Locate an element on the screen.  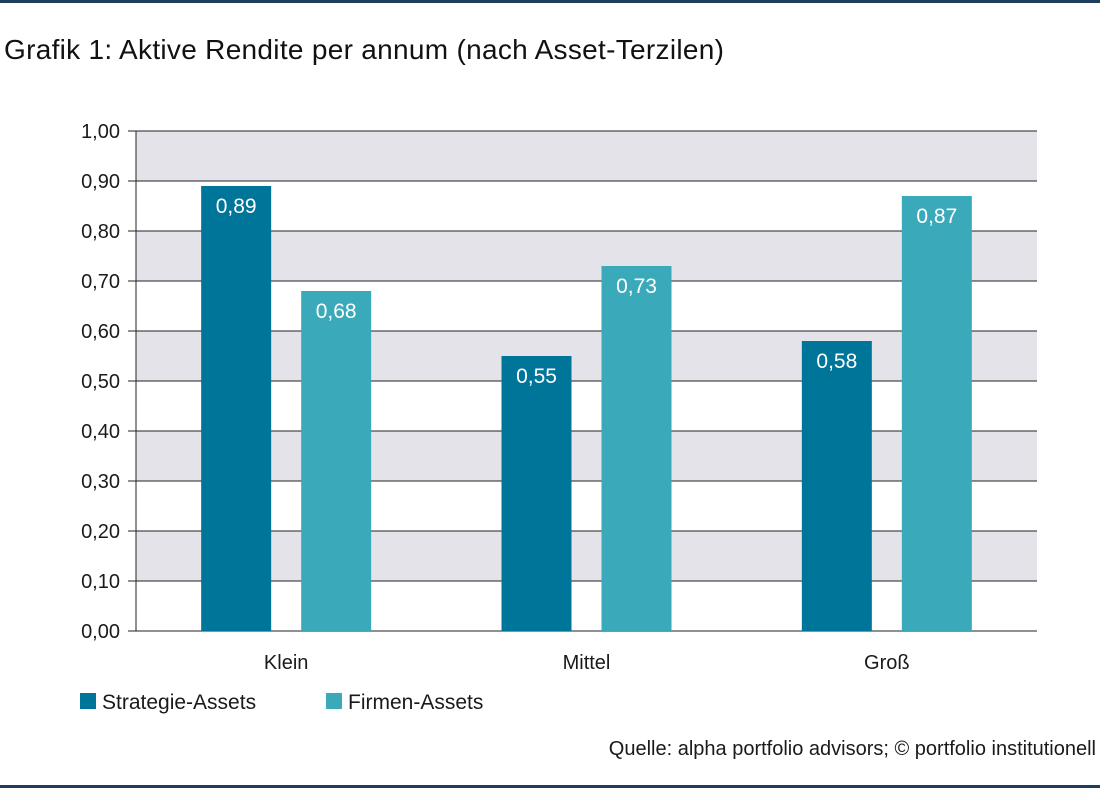
y-tick-label: 0,00 is located at coordinates (100, 632).